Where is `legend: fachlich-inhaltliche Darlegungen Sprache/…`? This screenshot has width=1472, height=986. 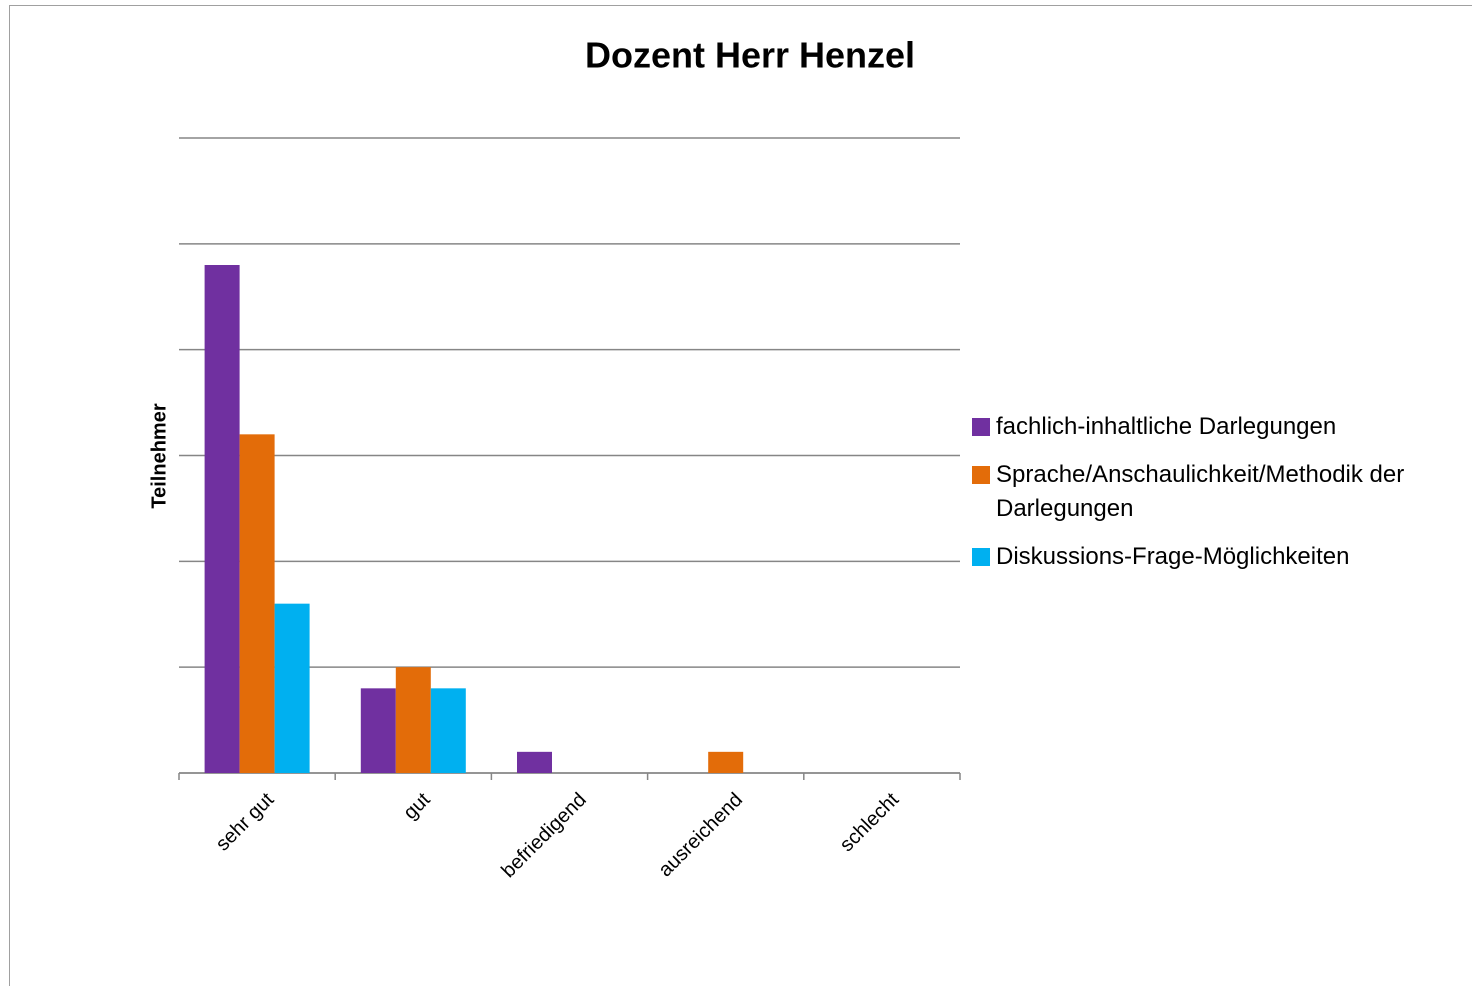 legend: fachlich-inhaltliche Darlegungen Sprache/… is located at coordinates (1215, 499).